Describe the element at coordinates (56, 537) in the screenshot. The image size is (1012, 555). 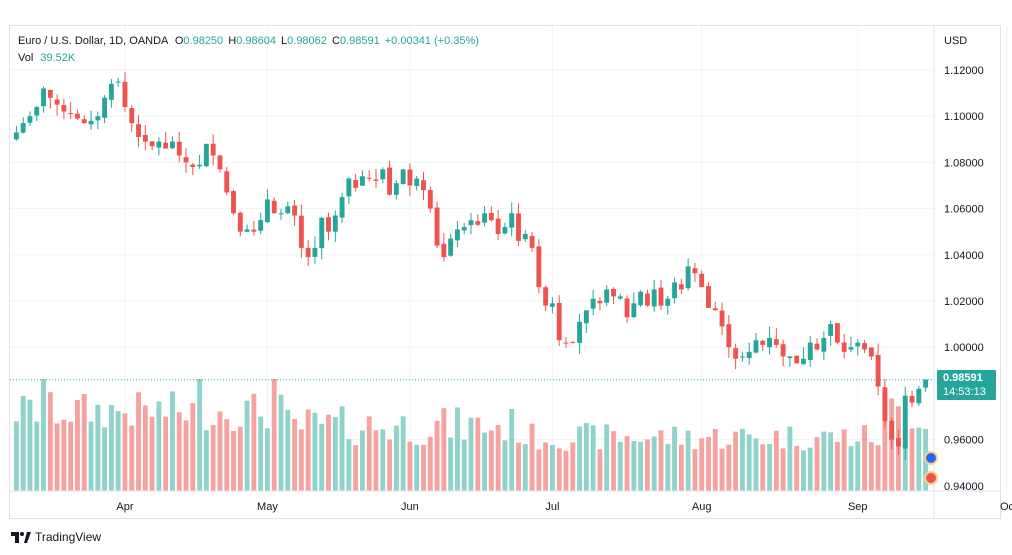
I see `footer-brand: TradingView` at that location.